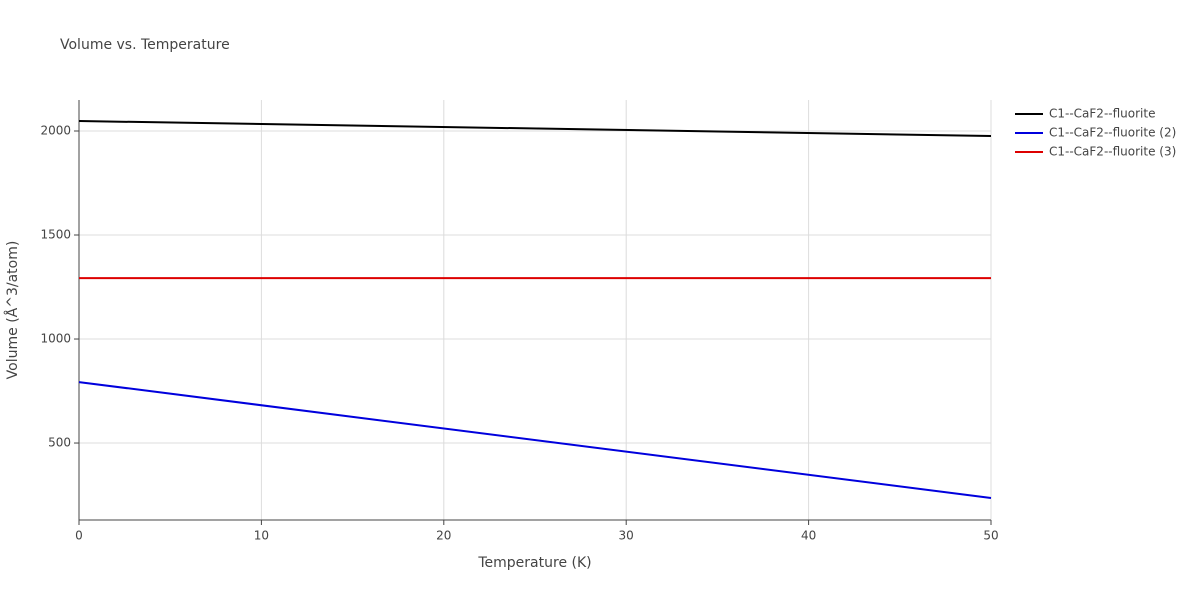 The width and height of the screenshot is (1200, 600). What do you see at coordinates (79, 536) in the screenshot?
I see `x-tick-label: 0` at bounding box center [79, 536].